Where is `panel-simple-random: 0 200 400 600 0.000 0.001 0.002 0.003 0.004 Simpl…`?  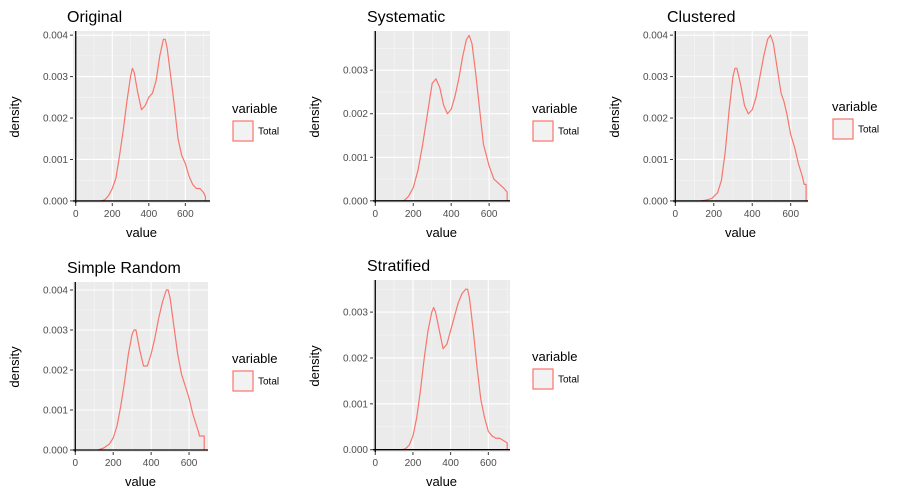
panel-simple-random: 0 200 400 600 0.000 0.001 0.002 0.003 0.004 Simpl… is located at coordinates (143, 374).